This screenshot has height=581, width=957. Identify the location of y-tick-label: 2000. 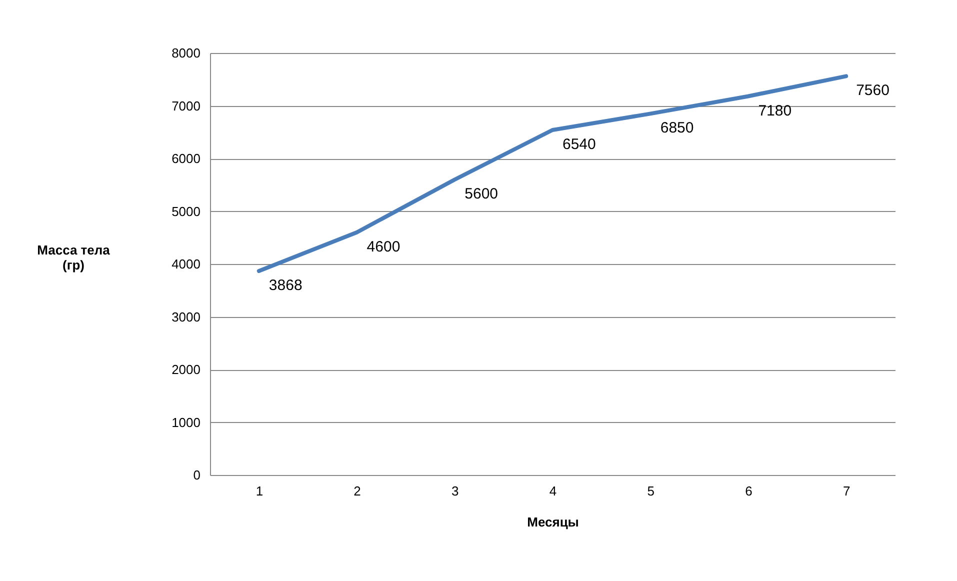
(186, 369).